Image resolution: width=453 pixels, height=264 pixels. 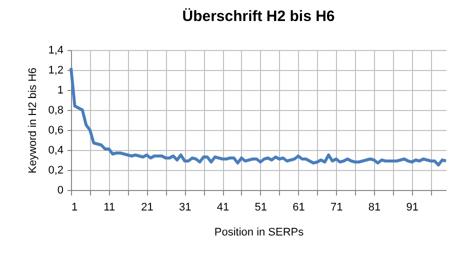 I want to click on x-tick-label: 61, so click(x=298, y=208).